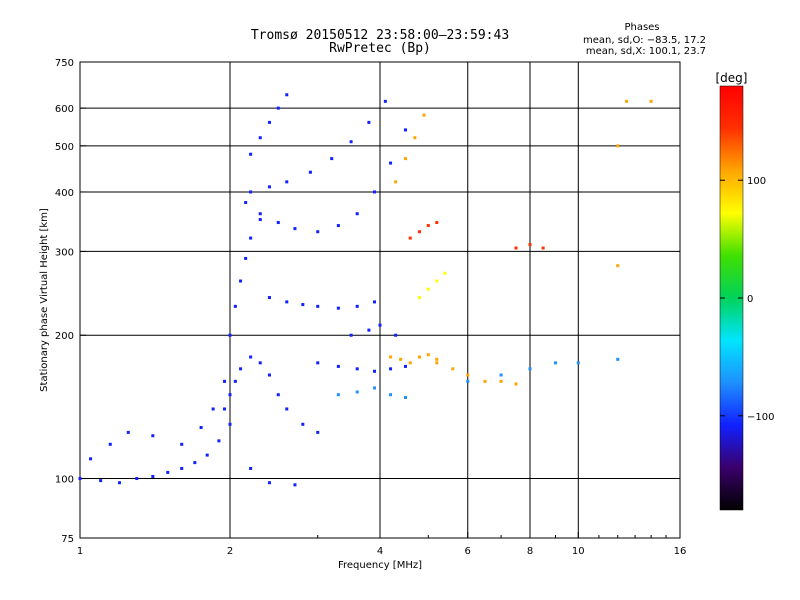  I want to click on colorbar-tick-label: 100, so click(756, 181).